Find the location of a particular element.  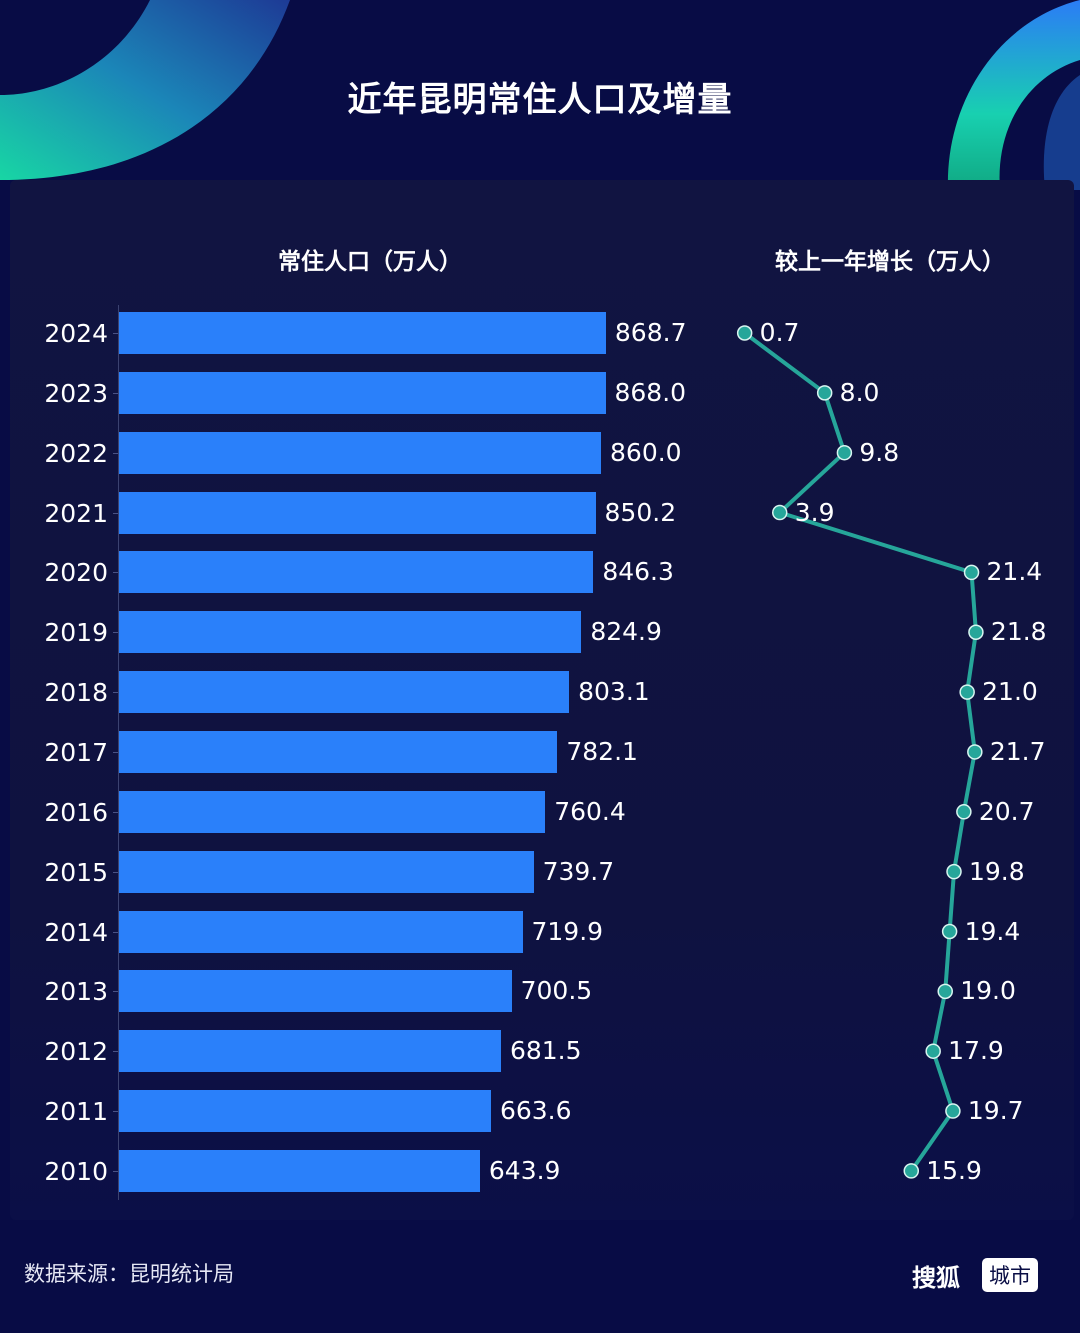

population-value: 681.5 is located at coordinates (545, 1051).